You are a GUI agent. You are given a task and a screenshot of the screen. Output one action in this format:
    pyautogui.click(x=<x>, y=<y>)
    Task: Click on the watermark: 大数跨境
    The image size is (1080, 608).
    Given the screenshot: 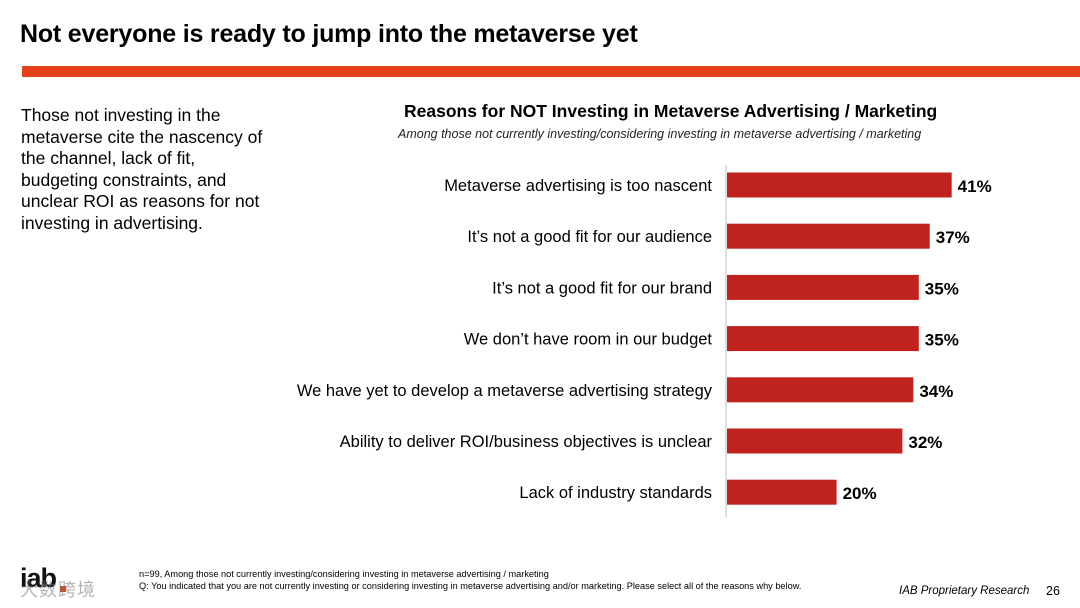 What is the action you would take?
    pyautogui.click(x=58, y=590)
    